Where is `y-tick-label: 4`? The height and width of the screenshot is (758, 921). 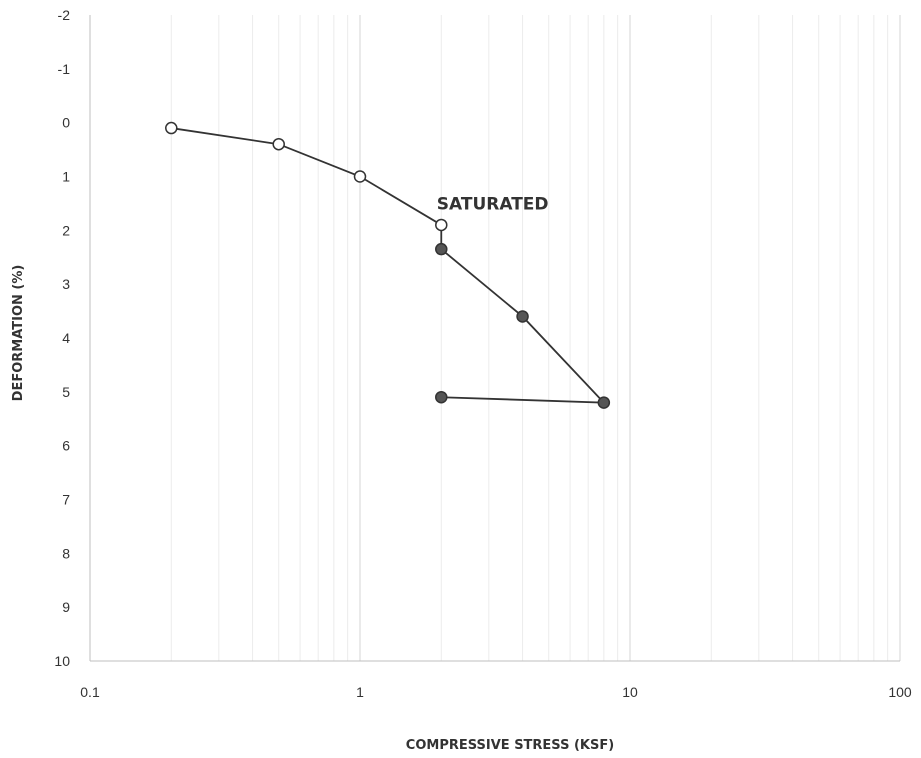
y-tick-label: 4 is located at coordinates (66, 338).